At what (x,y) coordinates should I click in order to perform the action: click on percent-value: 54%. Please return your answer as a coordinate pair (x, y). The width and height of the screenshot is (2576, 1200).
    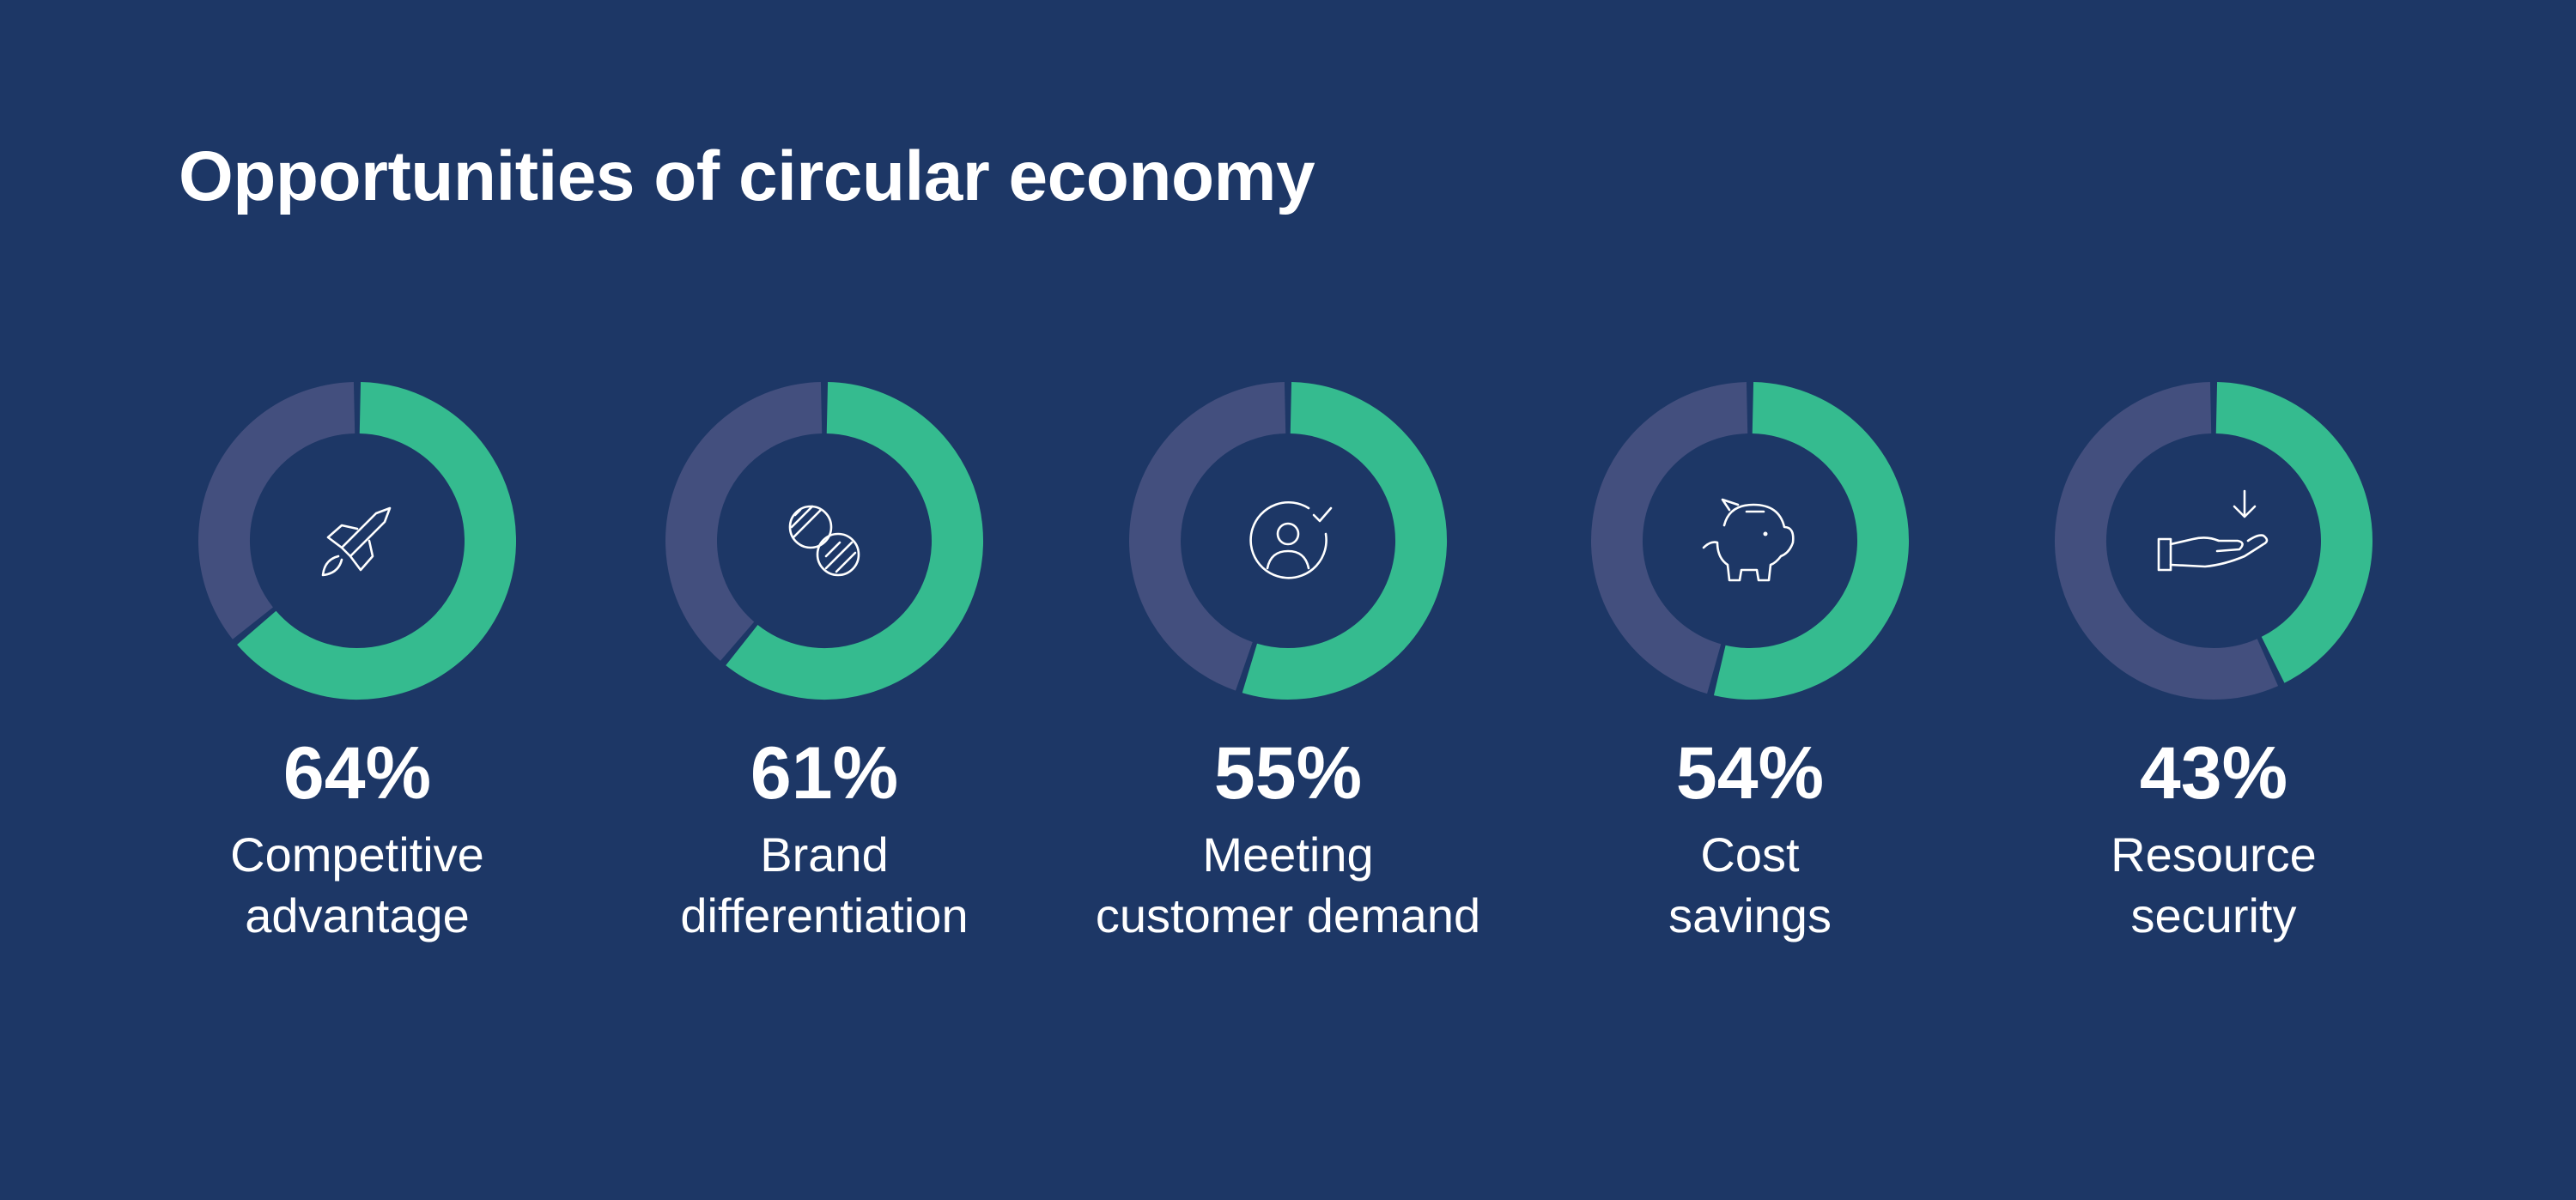
    Looking at the image, I should click on (1750, 774).